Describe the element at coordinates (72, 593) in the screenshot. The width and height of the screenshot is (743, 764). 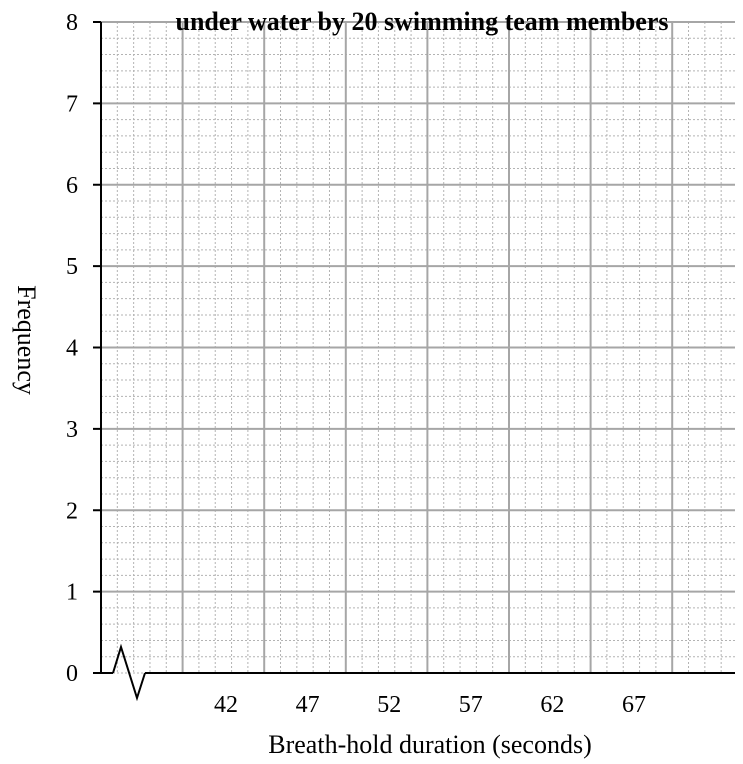
I see `y-tick-label: 1` at that location.